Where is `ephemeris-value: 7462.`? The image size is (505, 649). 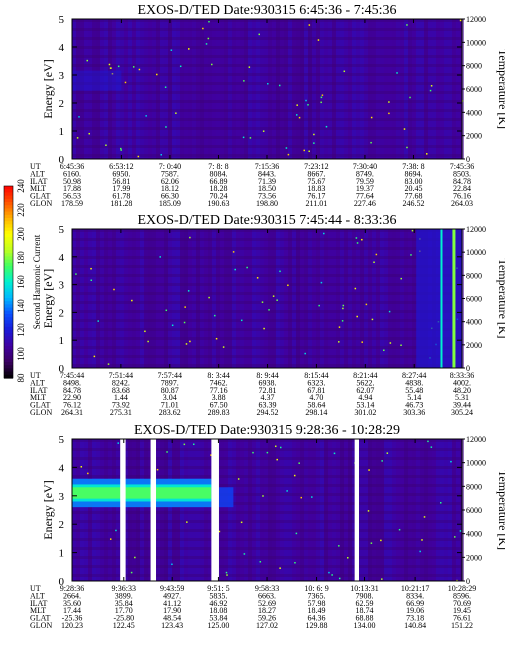 ephemeris-value: 7462. is located at coordinates (219, 382).